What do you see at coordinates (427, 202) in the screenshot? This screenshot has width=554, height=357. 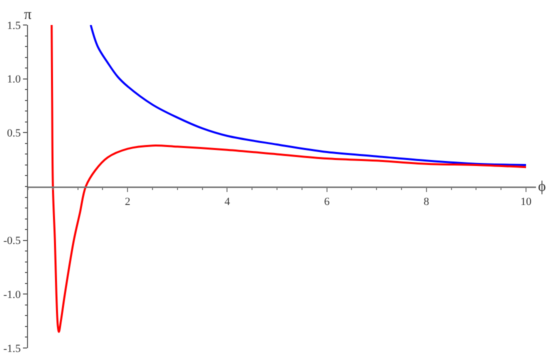 I see `x-tick-label: 8` at bounding box center [427, 202].